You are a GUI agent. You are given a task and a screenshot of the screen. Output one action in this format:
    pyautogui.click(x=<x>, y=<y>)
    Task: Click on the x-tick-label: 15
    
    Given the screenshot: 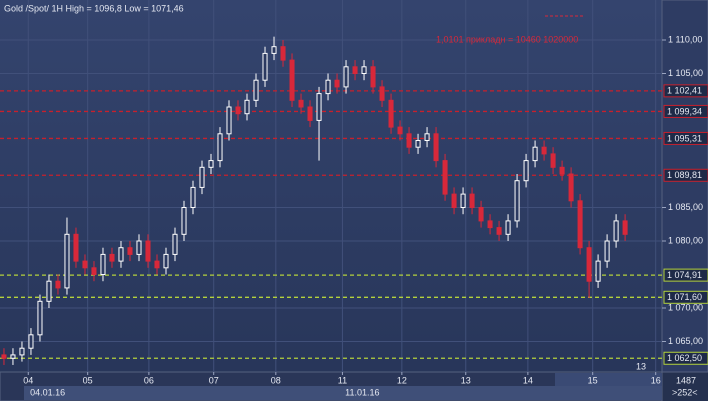 What is the action you would take?
    pyautogui.click(x=593, y=380)
    